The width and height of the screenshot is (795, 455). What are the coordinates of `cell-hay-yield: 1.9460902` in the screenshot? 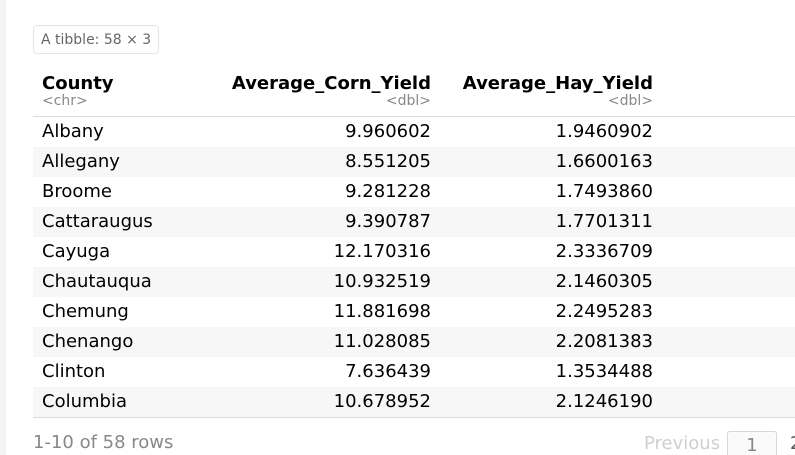 It's located at (604, 131).